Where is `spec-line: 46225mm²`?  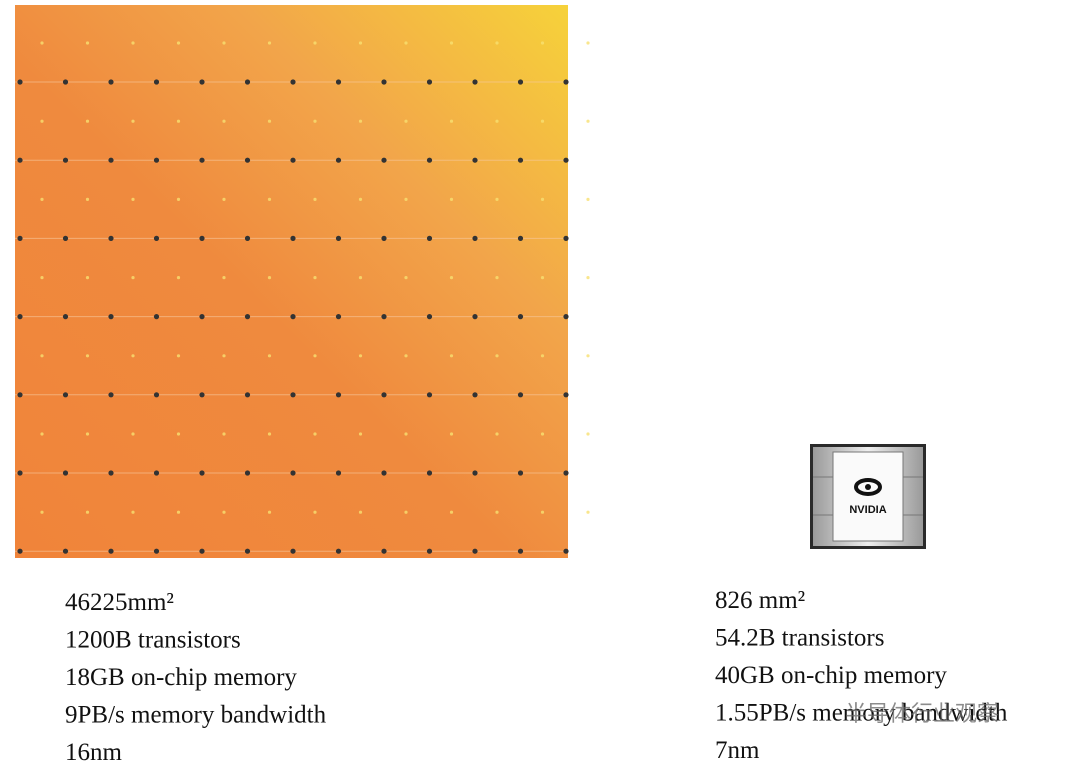 spec-line: 46225mm² is located at coordinates (119, 602).